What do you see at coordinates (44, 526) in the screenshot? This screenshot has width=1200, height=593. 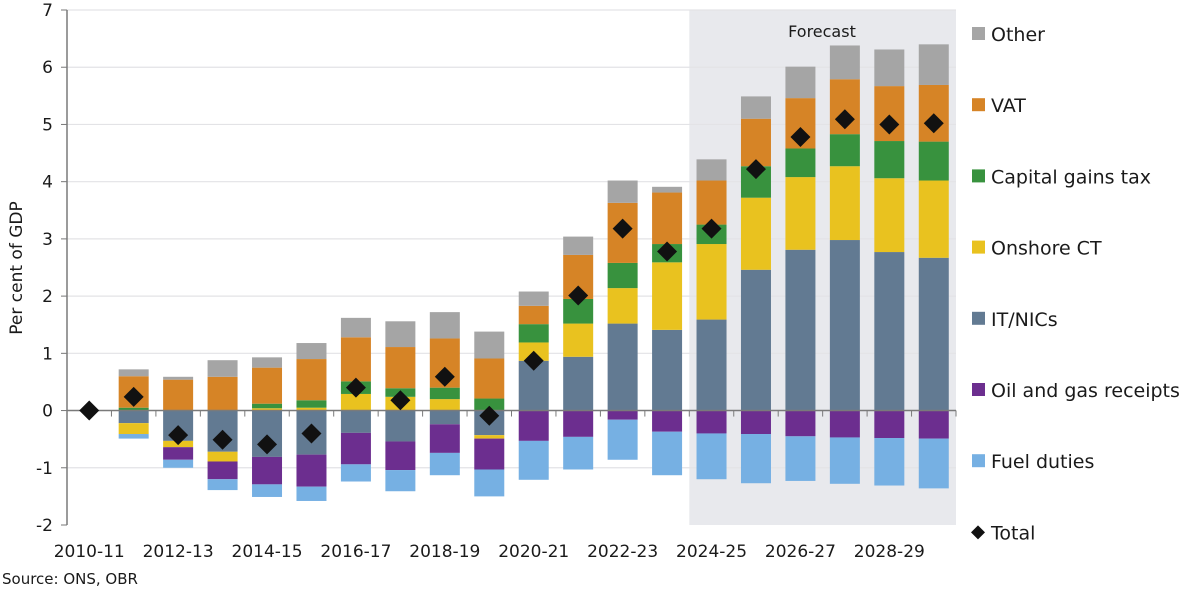 I see `y-tick-label: -2` at bounding box center [44, 526].